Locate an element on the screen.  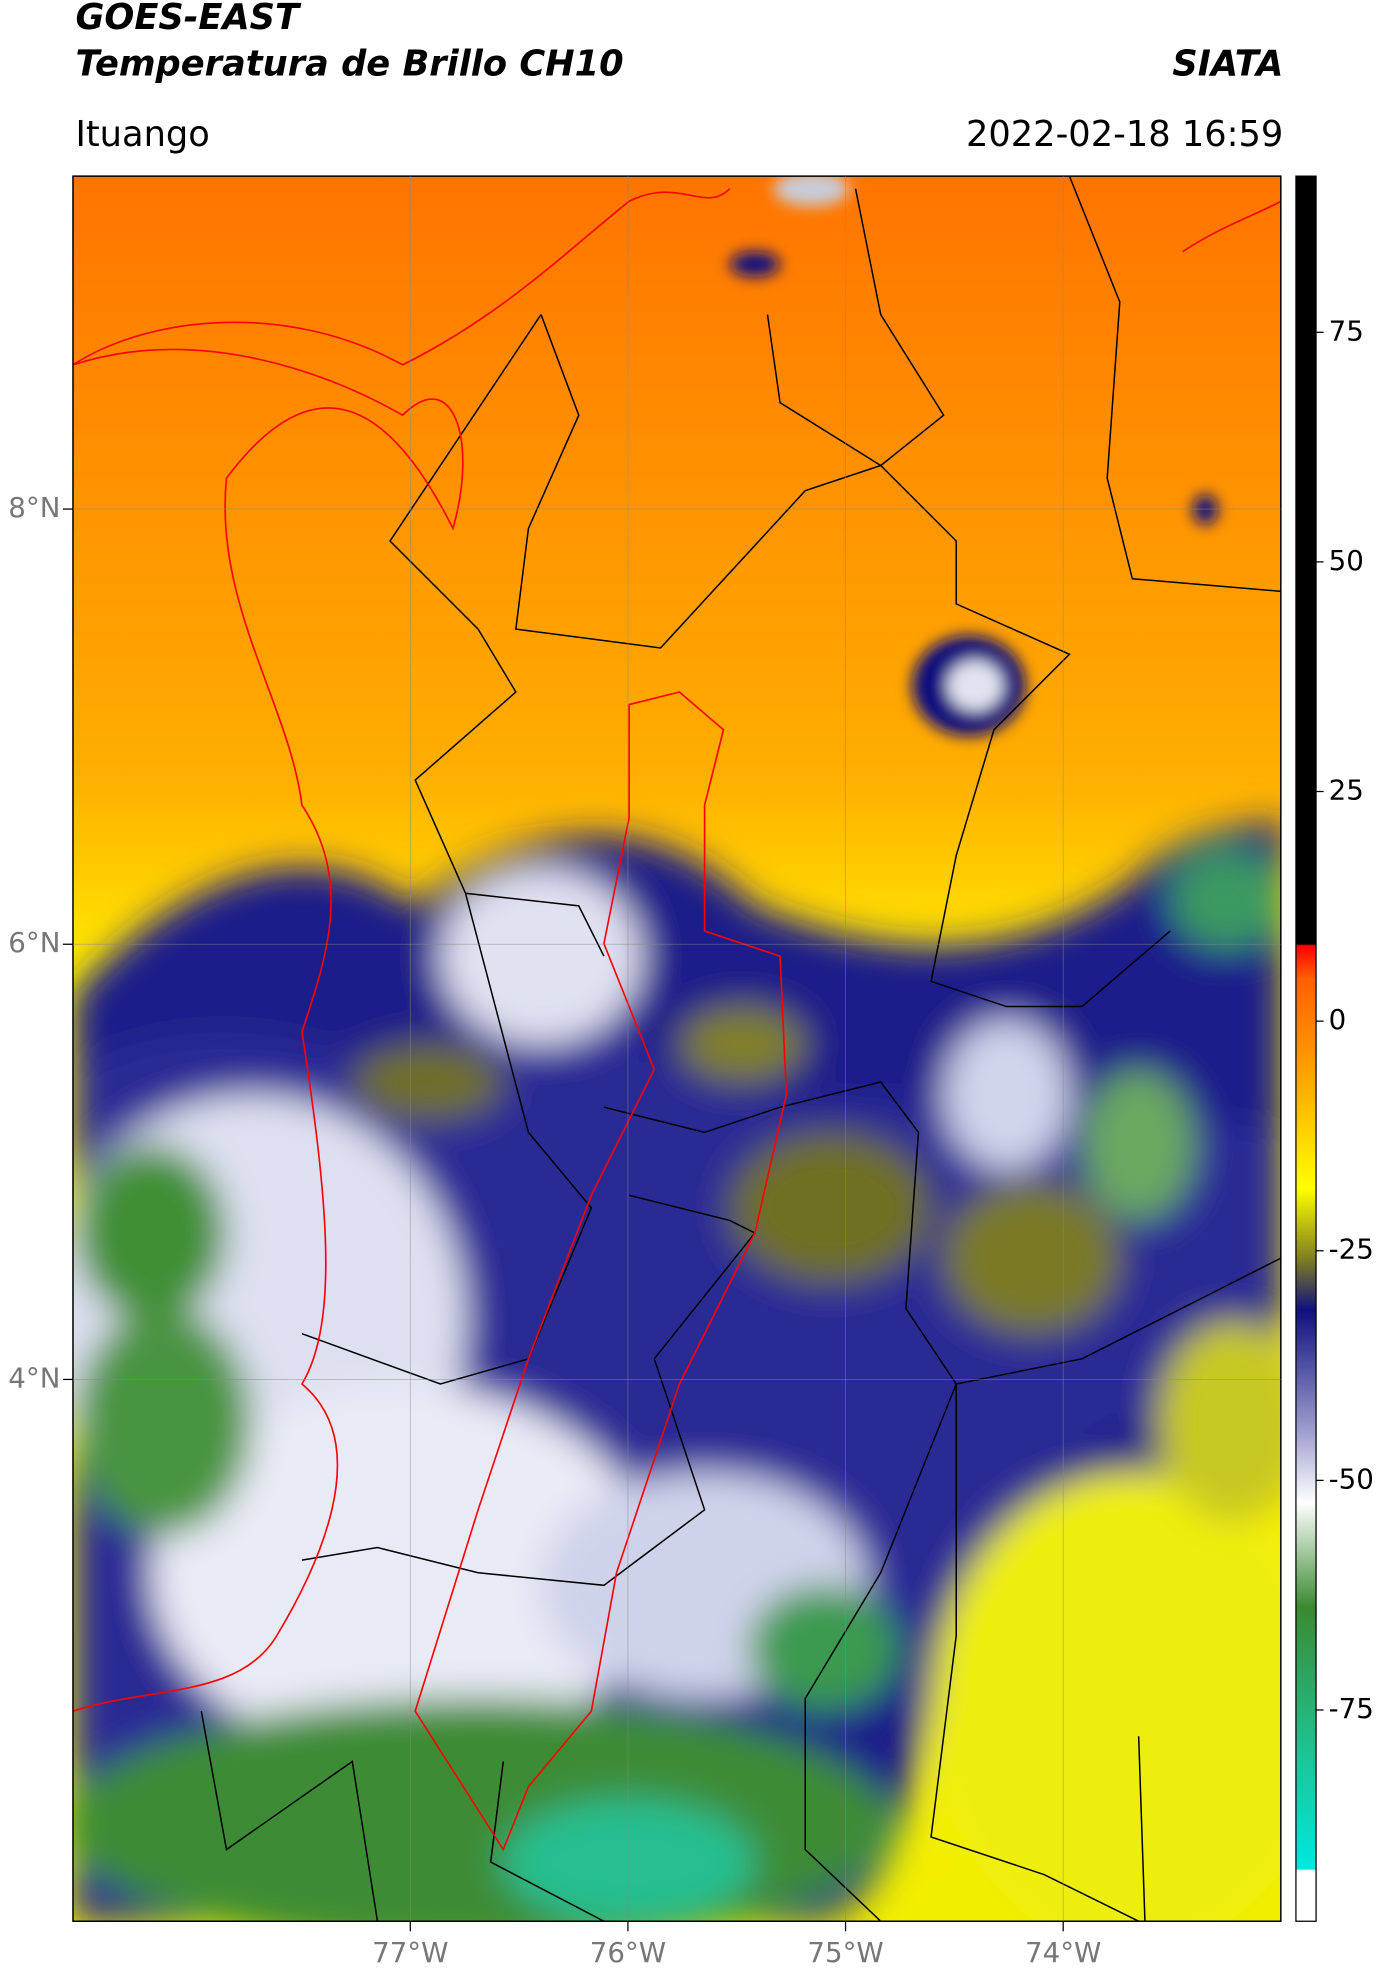
colorbar-tick-label: -75 is located at coordinates (1351, 1708).